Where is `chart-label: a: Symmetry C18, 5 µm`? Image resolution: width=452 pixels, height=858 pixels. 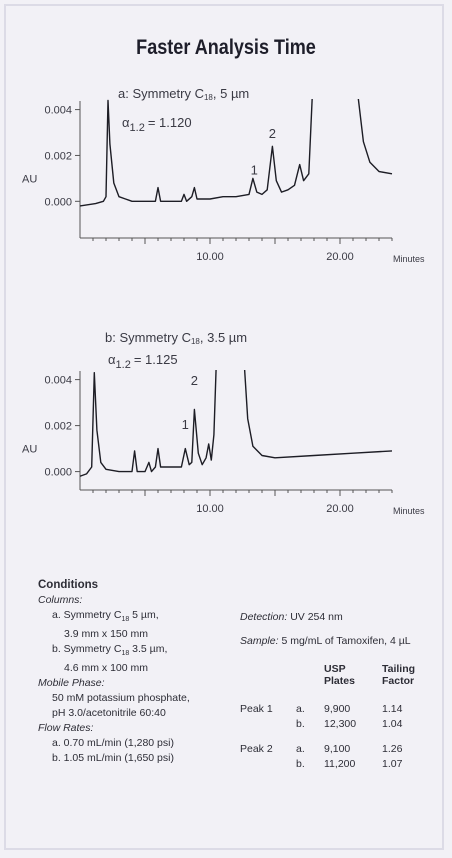 chart-label: a: Symmetry C18, 5 µm is located at coordinates (183, 94).